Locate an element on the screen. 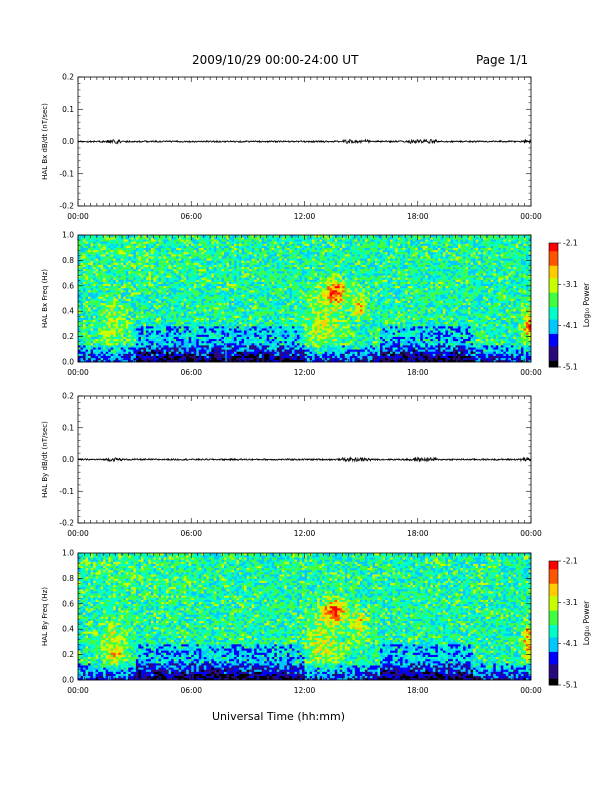 This screenshot has width=612, height=792. x-axis-2: 00:00 06:00 12:00 18:00 00:00 is located at coordinates (304, 467).